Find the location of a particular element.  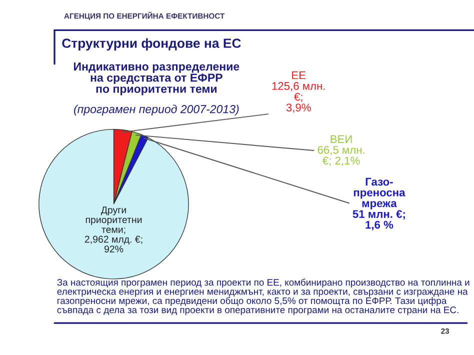

data-label: 125,6 млн. €; 3,9% is located at coordinates (298, 97).